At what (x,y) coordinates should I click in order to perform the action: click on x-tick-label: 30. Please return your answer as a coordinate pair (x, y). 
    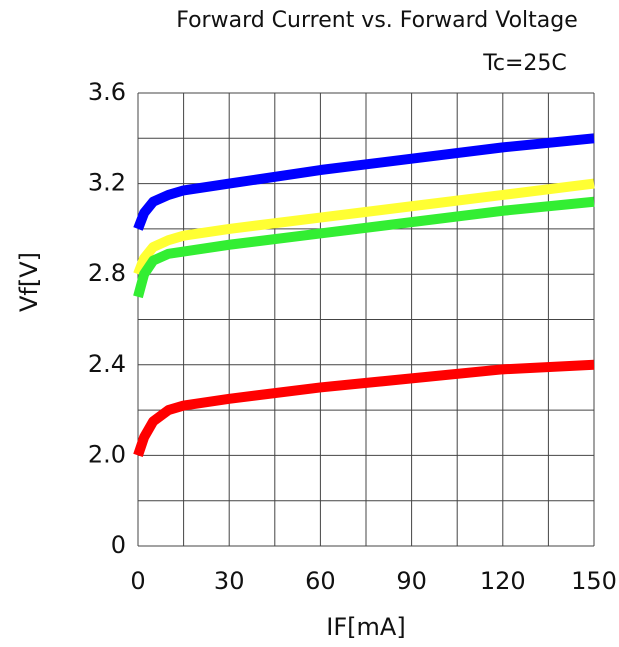
    Looking at the image, I should click on (229, 581).